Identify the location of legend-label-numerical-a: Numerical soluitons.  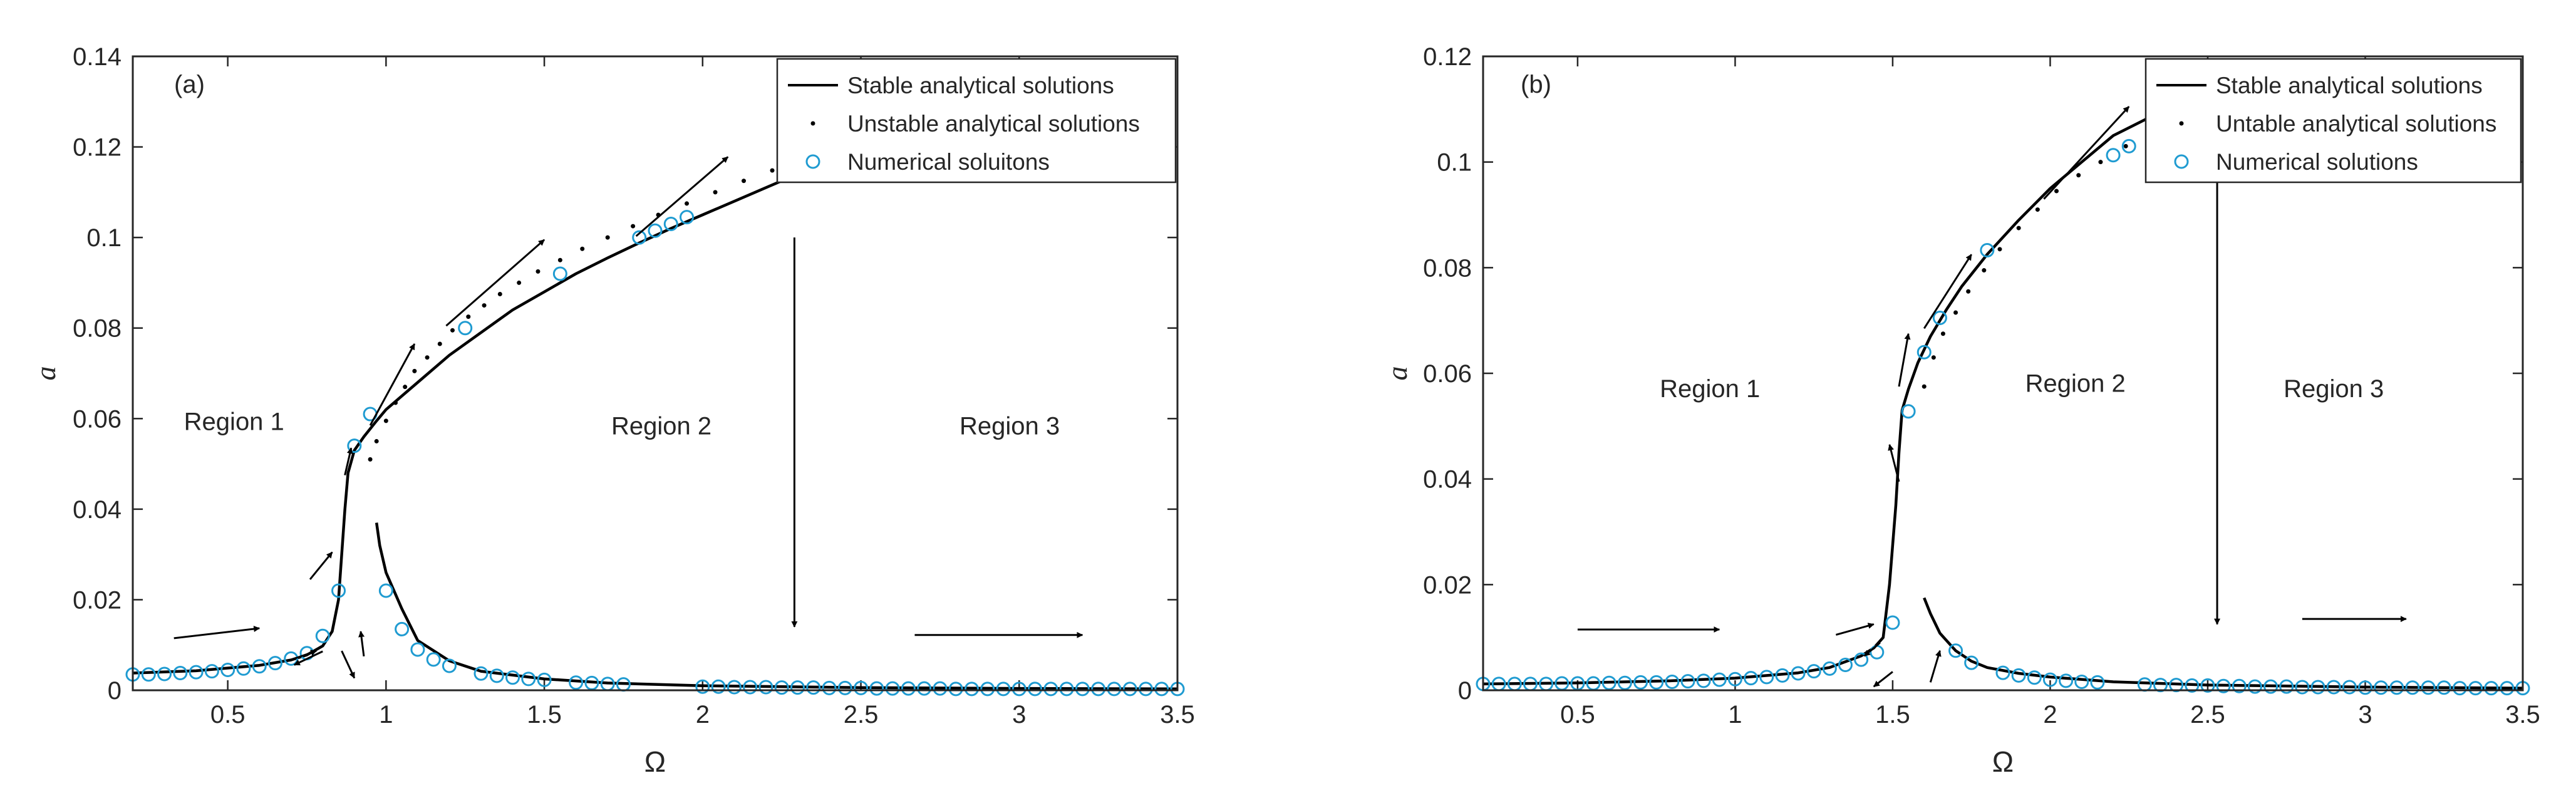
(948, 162).